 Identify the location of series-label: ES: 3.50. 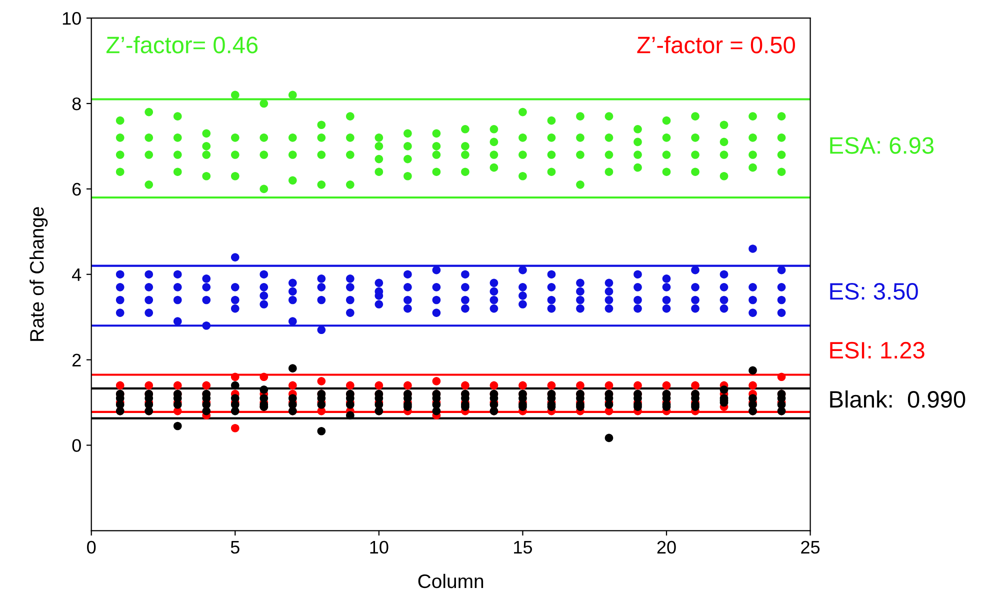
(874, 291).